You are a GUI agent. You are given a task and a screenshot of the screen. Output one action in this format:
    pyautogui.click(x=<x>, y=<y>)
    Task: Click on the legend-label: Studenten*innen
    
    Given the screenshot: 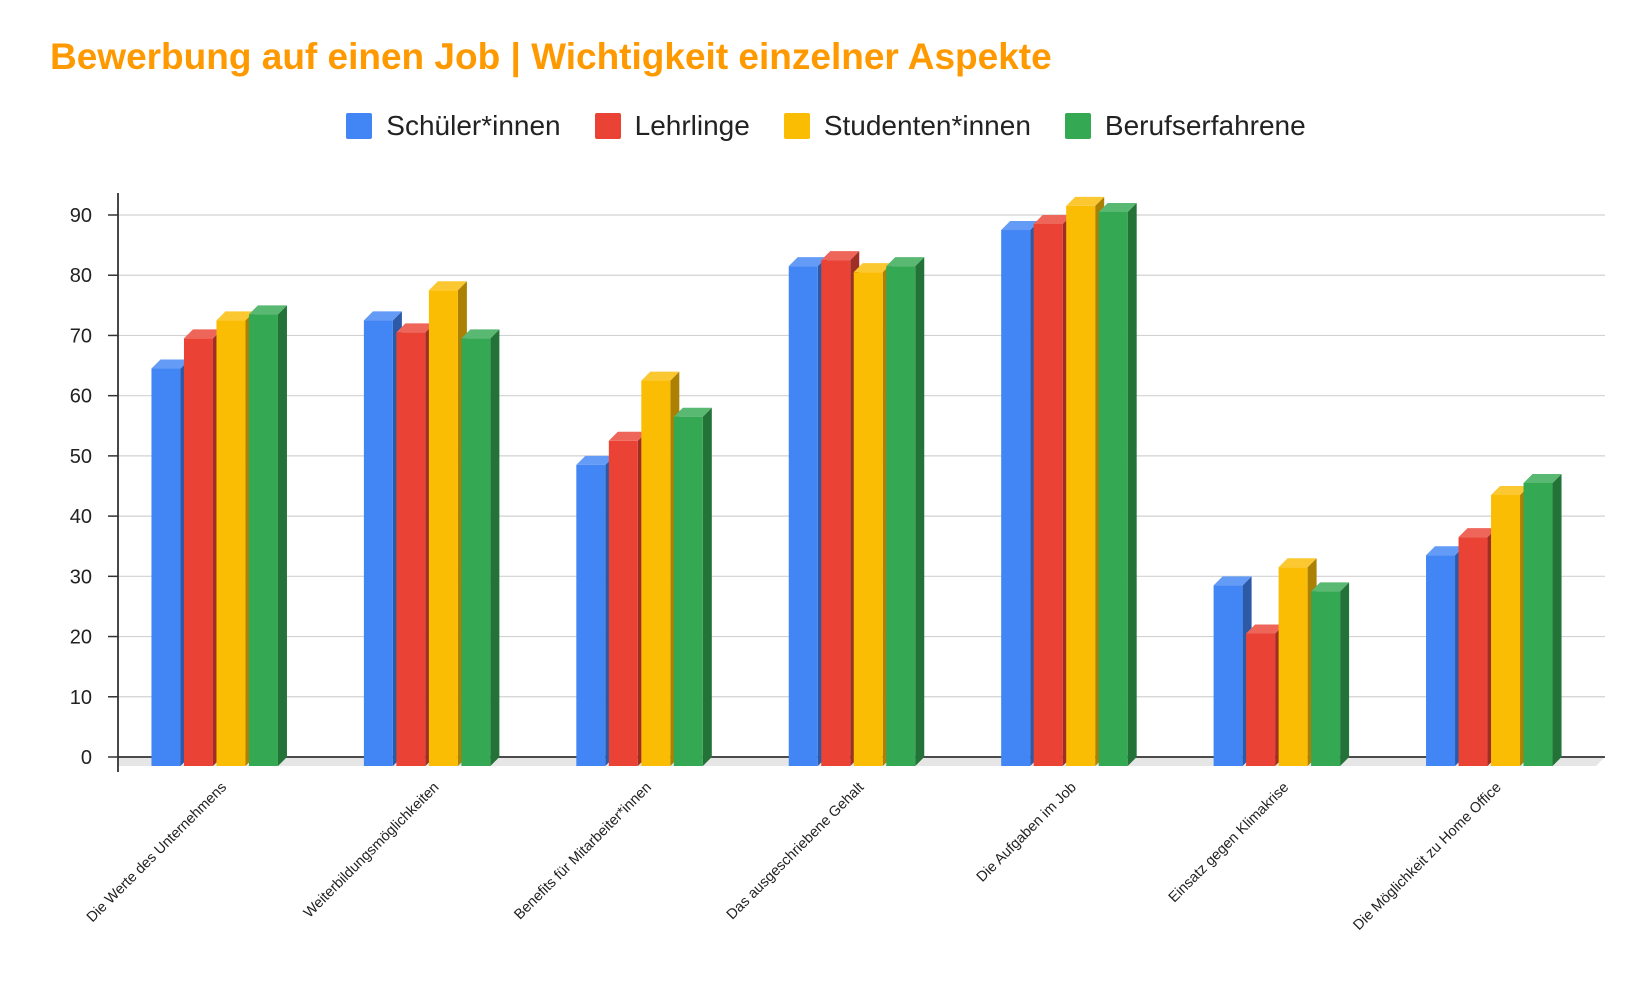 What is the action you would take?
    pyautogui.click(x=927, y=125)
    